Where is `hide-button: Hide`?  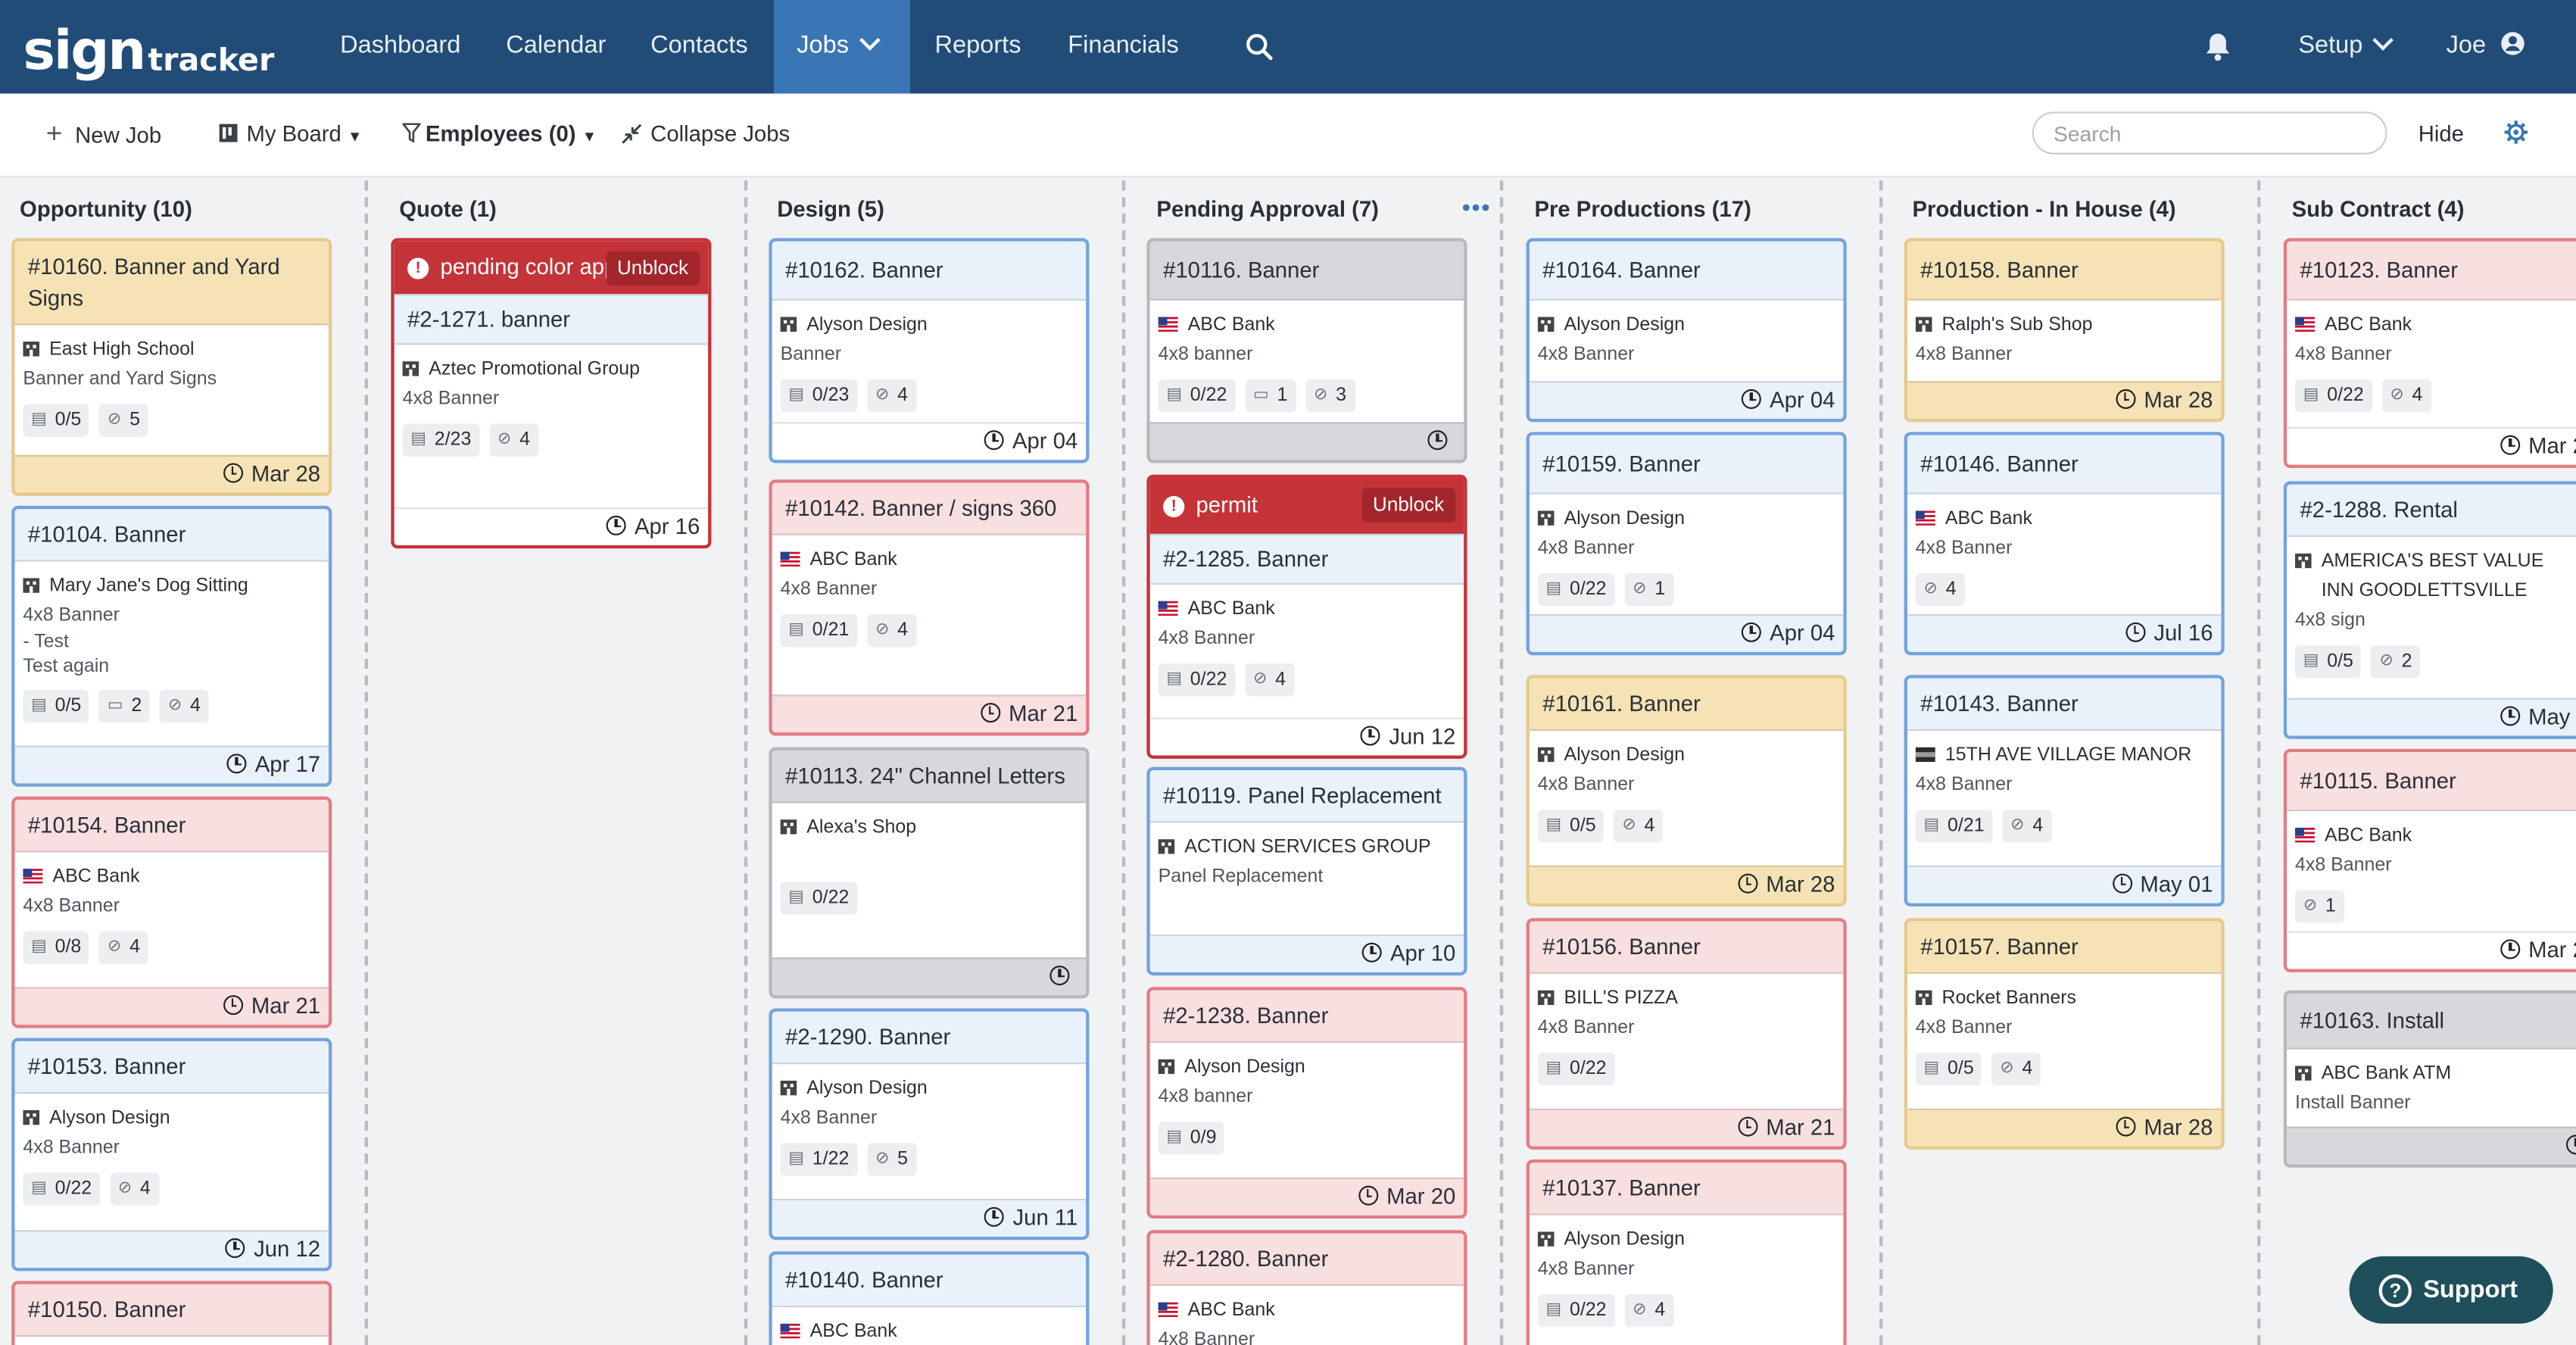
hide-button: Hide is located at coordinates (2441, 133).